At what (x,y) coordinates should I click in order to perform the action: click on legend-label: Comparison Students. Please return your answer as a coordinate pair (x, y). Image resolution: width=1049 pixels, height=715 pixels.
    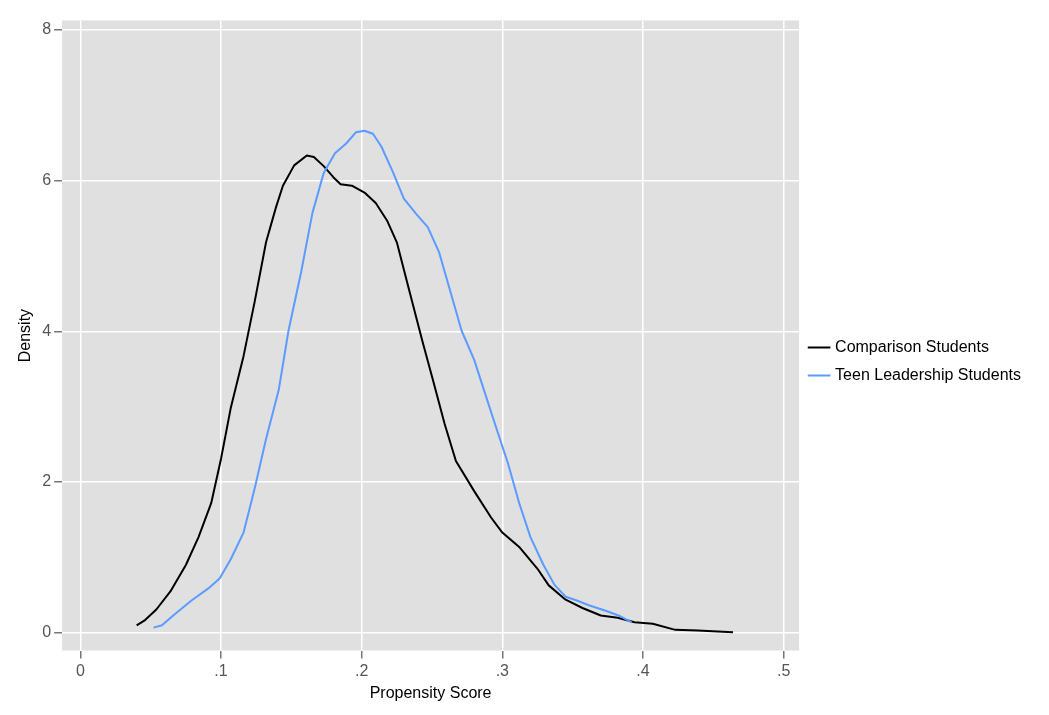
    Looking at the image, I should click on (912, 346).